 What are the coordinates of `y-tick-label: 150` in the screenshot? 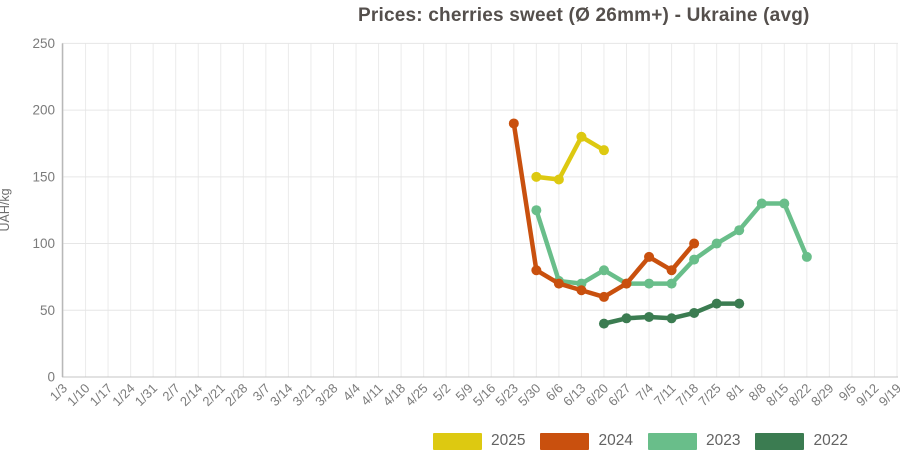 It's located at (43, 176).